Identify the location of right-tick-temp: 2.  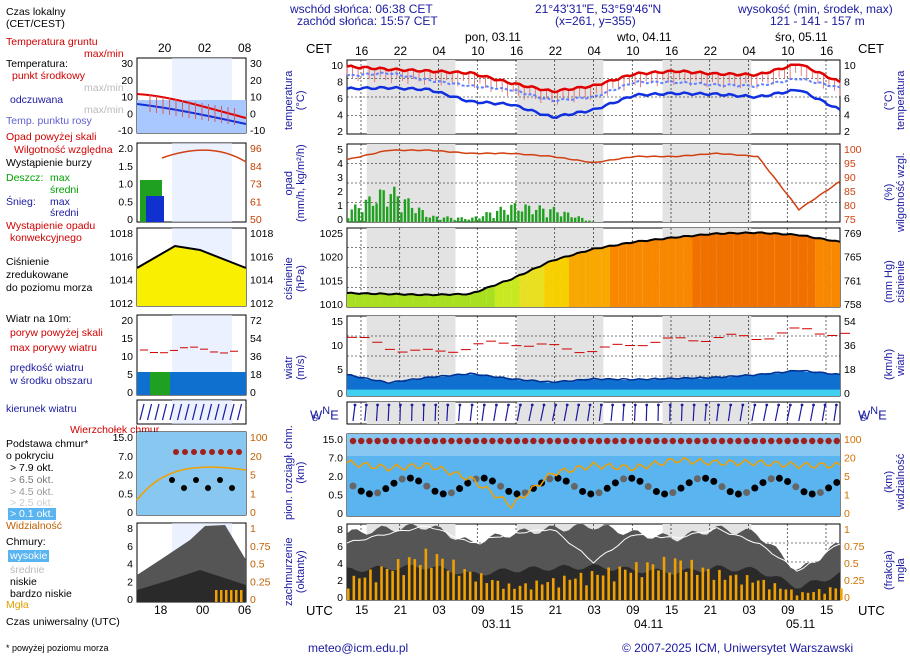
(847, 132).